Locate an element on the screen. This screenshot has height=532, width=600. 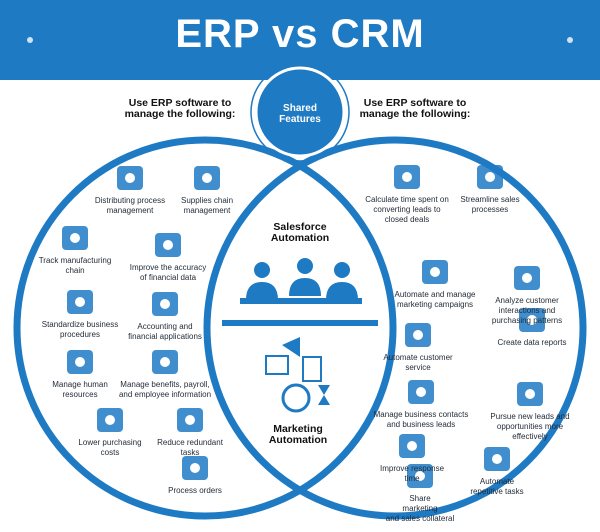
right-item: Create data reports is located at coordinates (532, 343).